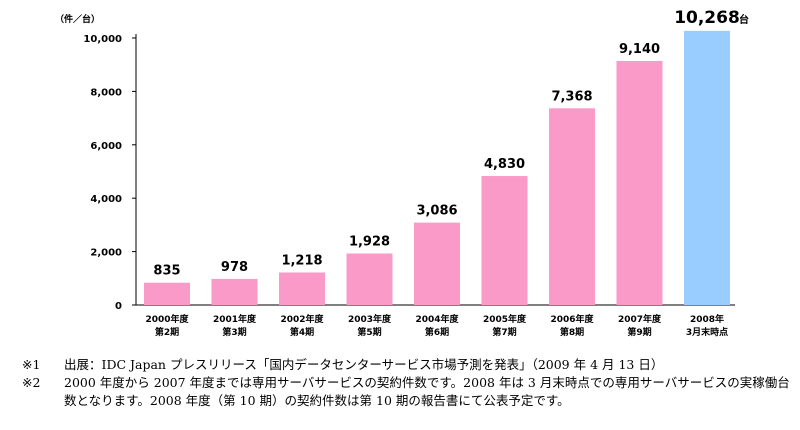  What do you see at coordinates (707, 332) in the screenshot?
I see `x-tick-sublabel: 3月末時点` at bounding box center [707, 332].